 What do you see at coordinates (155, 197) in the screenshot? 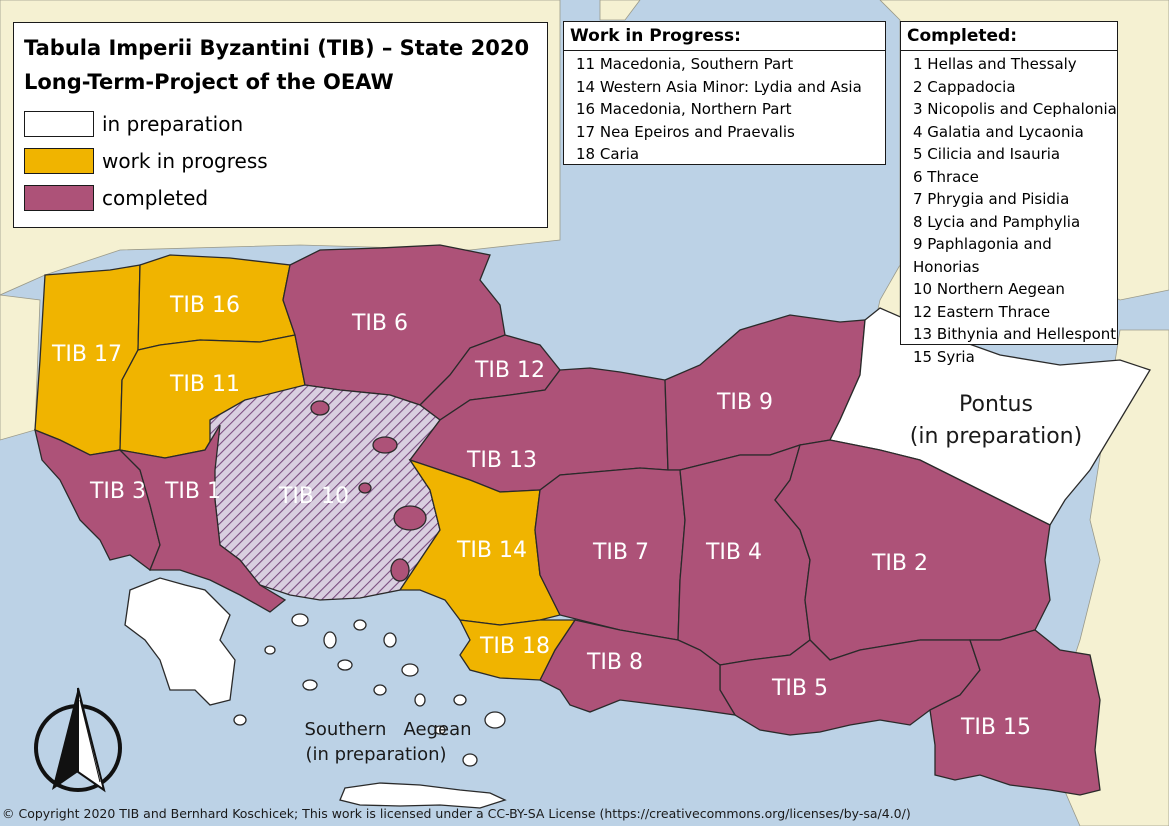
I see `legend-label: completed` at bounding box center [155, 197].